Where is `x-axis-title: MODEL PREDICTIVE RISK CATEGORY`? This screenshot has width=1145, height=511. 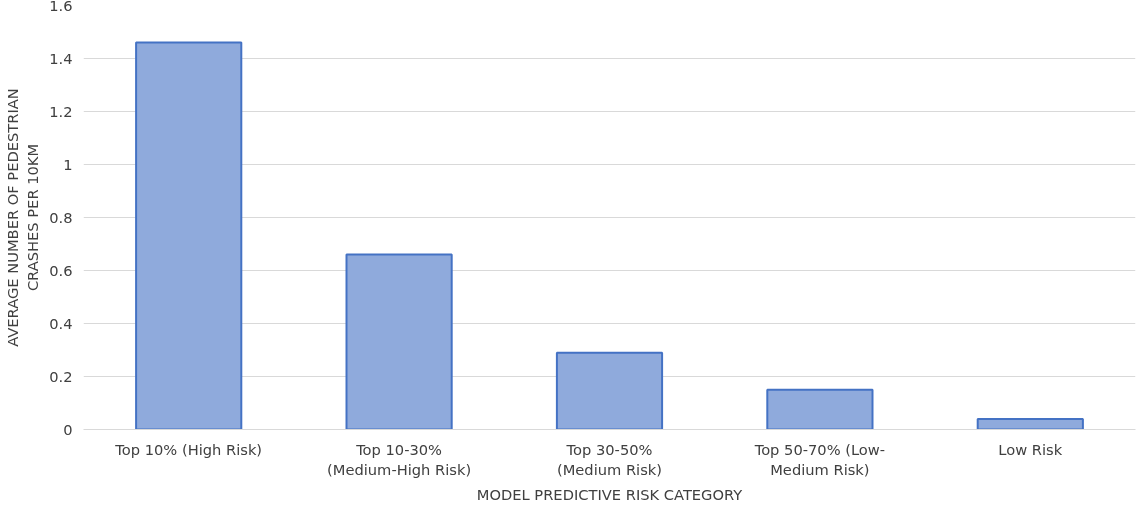
x-axis-title: MODEL PREDICTIVE RISK CATEGORY is located at coordinates (609, 494).